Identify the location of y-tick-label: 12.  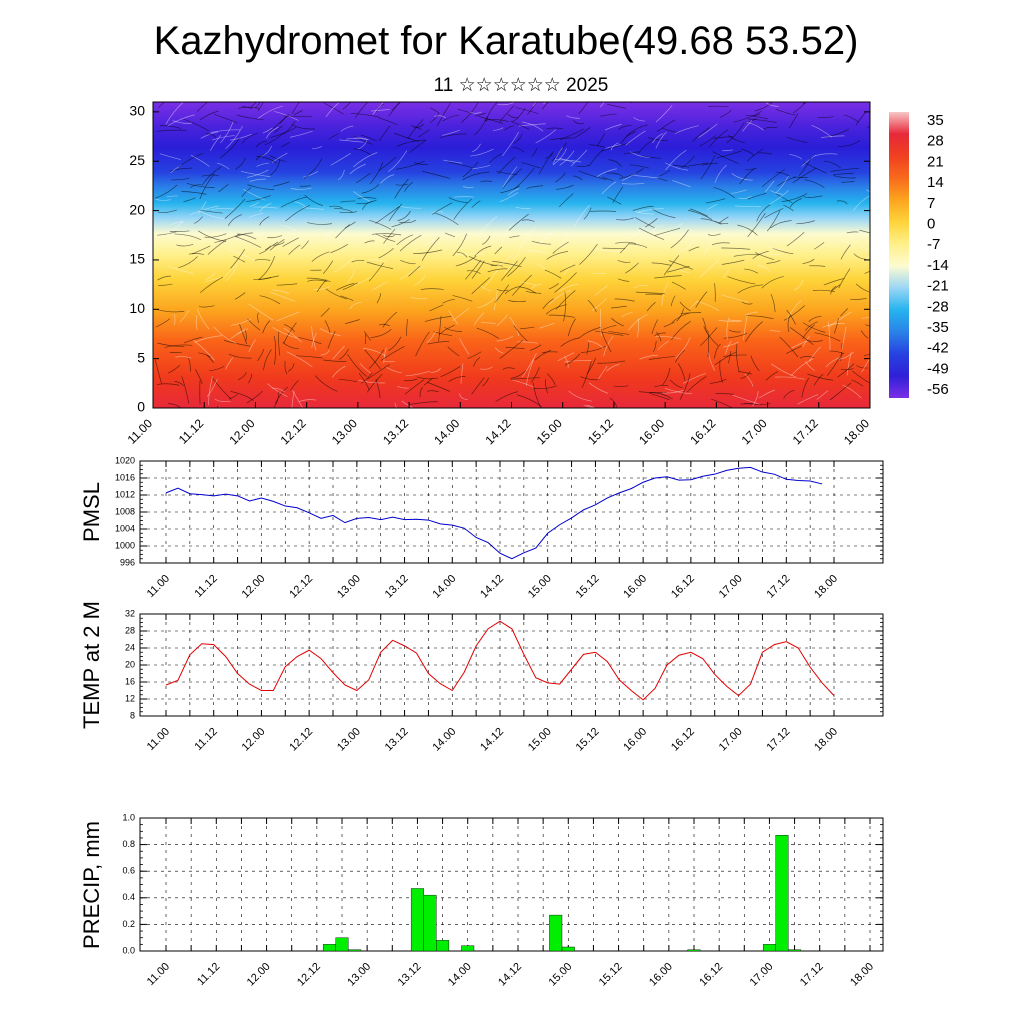
(130, 698).